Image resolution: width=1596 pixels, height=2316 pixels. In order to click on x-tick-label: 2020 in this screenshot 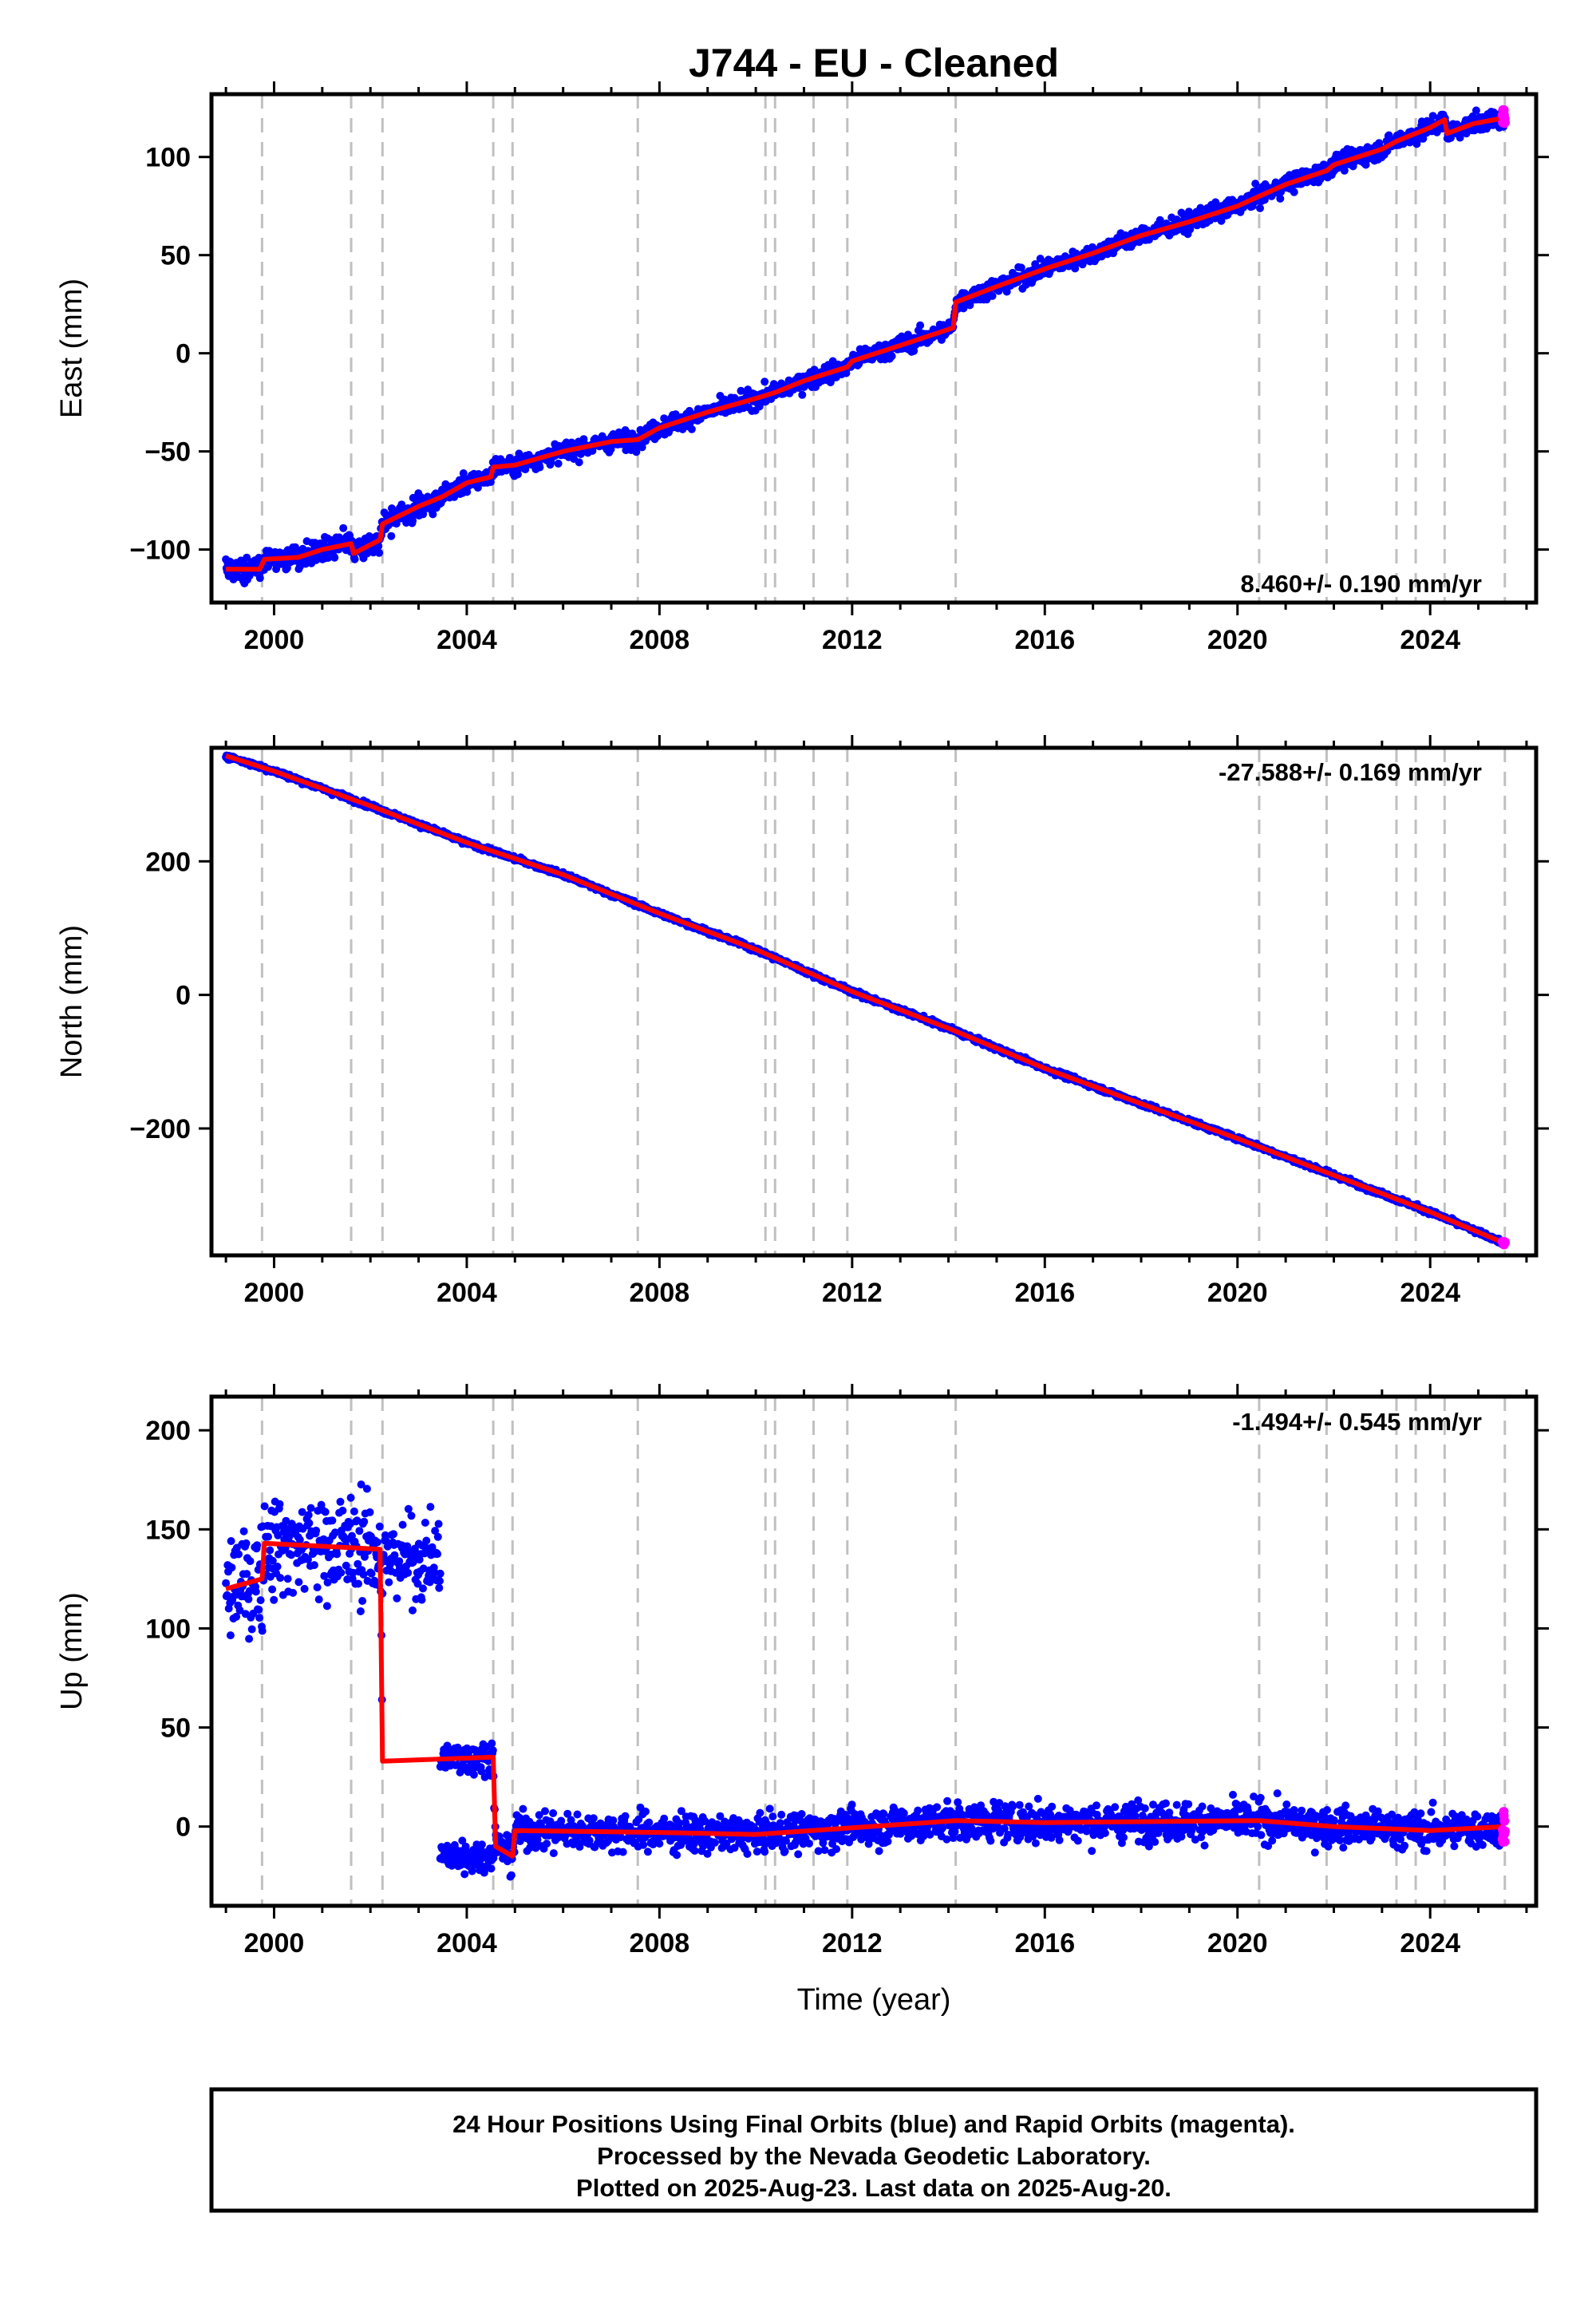, I will do `click(1237, 1293)`.